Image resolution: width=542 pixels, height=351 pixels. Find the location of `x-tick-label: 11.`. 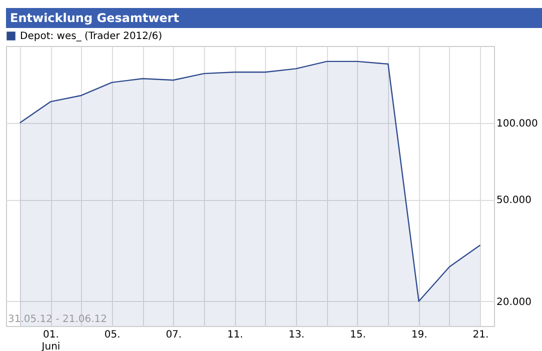

x-tick-label: 11. is located at coordinates (235, 335).